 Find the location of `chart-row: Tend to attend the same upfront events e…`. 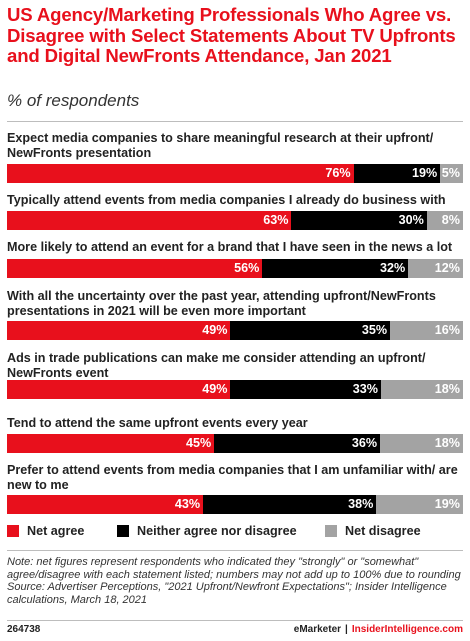

chart-row: Tend to attend the same upfront events e… is located at coordinates (235, 434).